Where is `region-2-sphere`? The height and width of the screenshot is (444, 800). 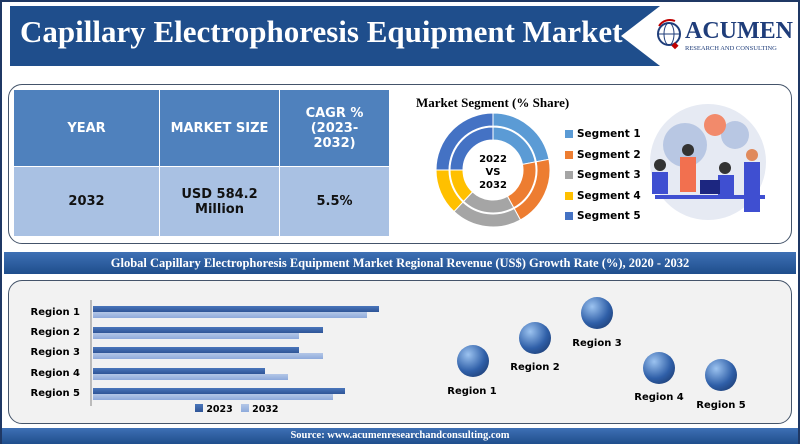
region-2-sphere is located at coordinates (535, 338).